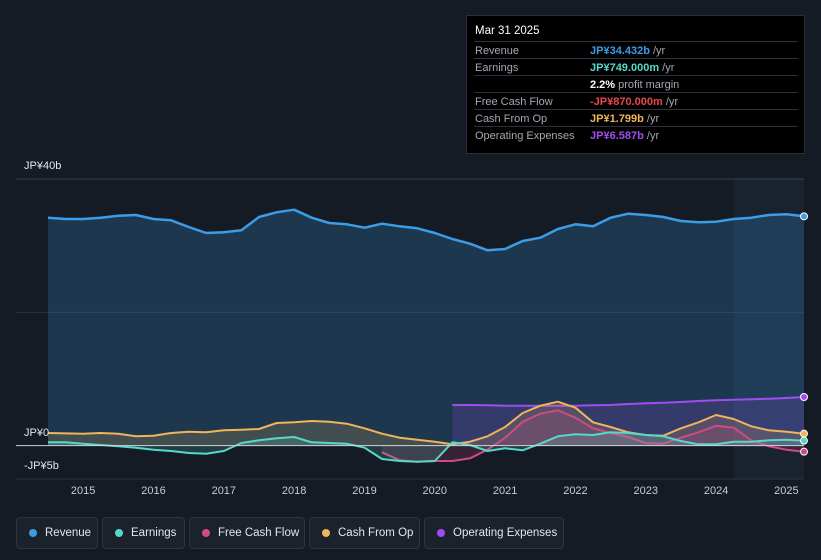 The height and width of the screenshot is (560, 821). I want to click on legend-item-free-cash-flow: Free Cash Flow, so click(247, 533).